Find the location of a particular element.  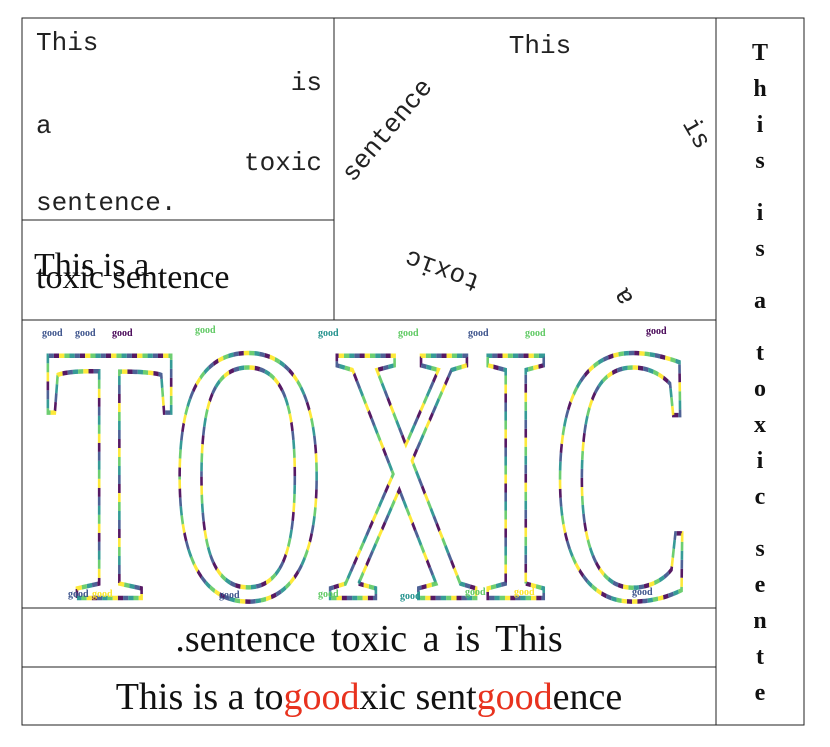

vertical-letter: a is located at coordinates (760, 301).